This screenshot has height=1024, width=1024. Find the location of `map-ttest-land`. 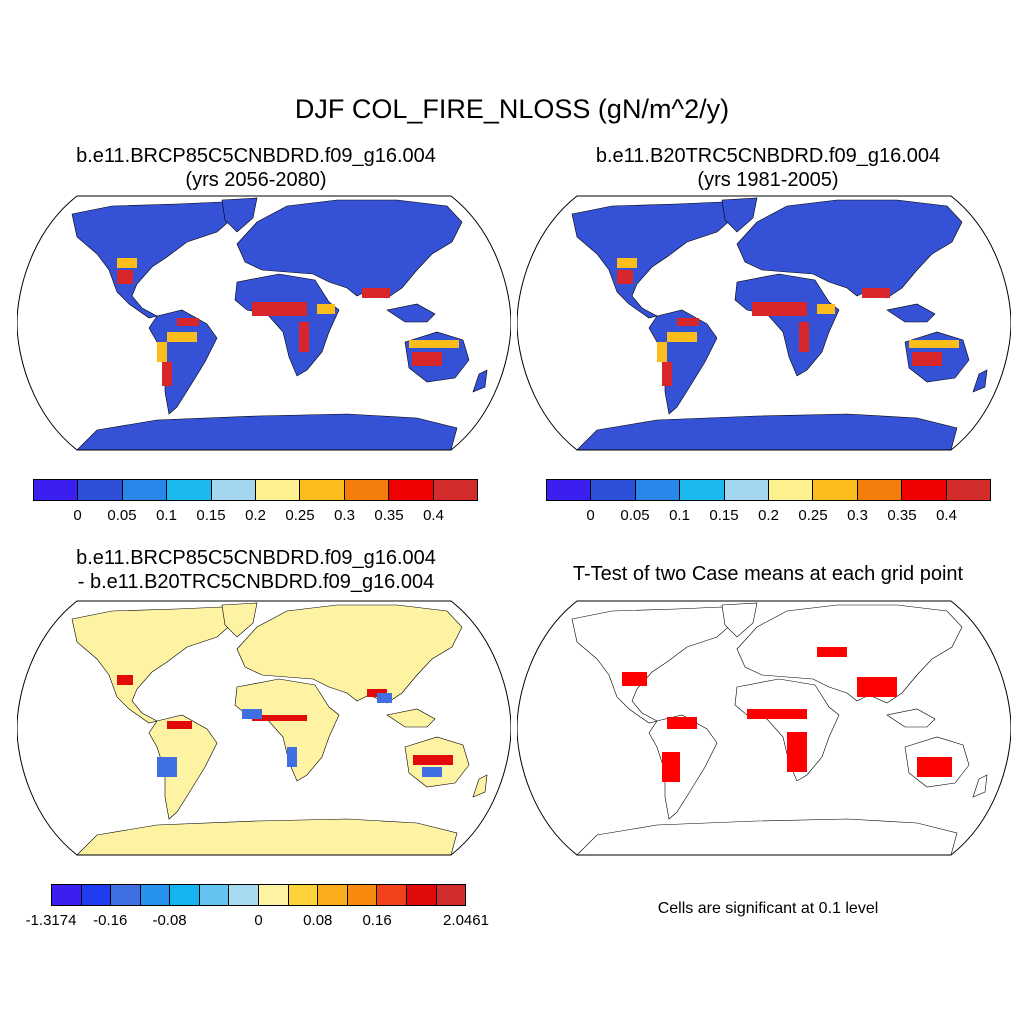

map-ttest-land is located at coordinates (779, 729).